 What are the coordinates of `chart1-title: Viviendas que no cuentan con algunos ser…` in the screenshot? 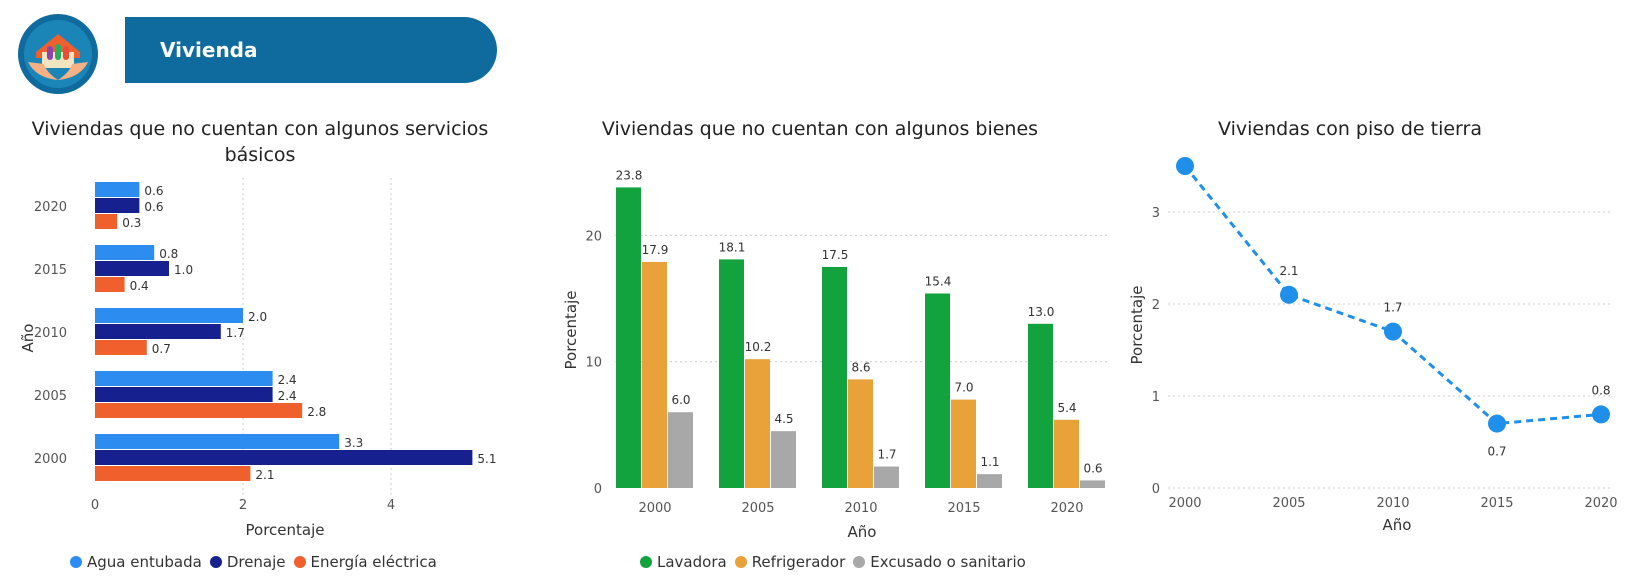 It's located at (260, 142).